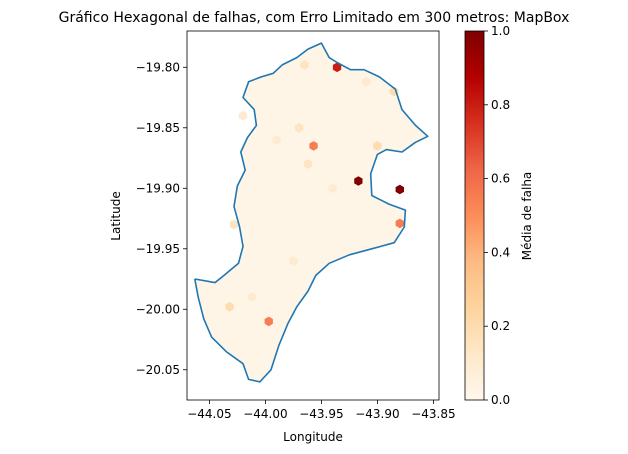  What do you see at coordinates (433, 414) in the screenshot?
I see `x-tick-label: −43.85` at bounding box center [433, 414].